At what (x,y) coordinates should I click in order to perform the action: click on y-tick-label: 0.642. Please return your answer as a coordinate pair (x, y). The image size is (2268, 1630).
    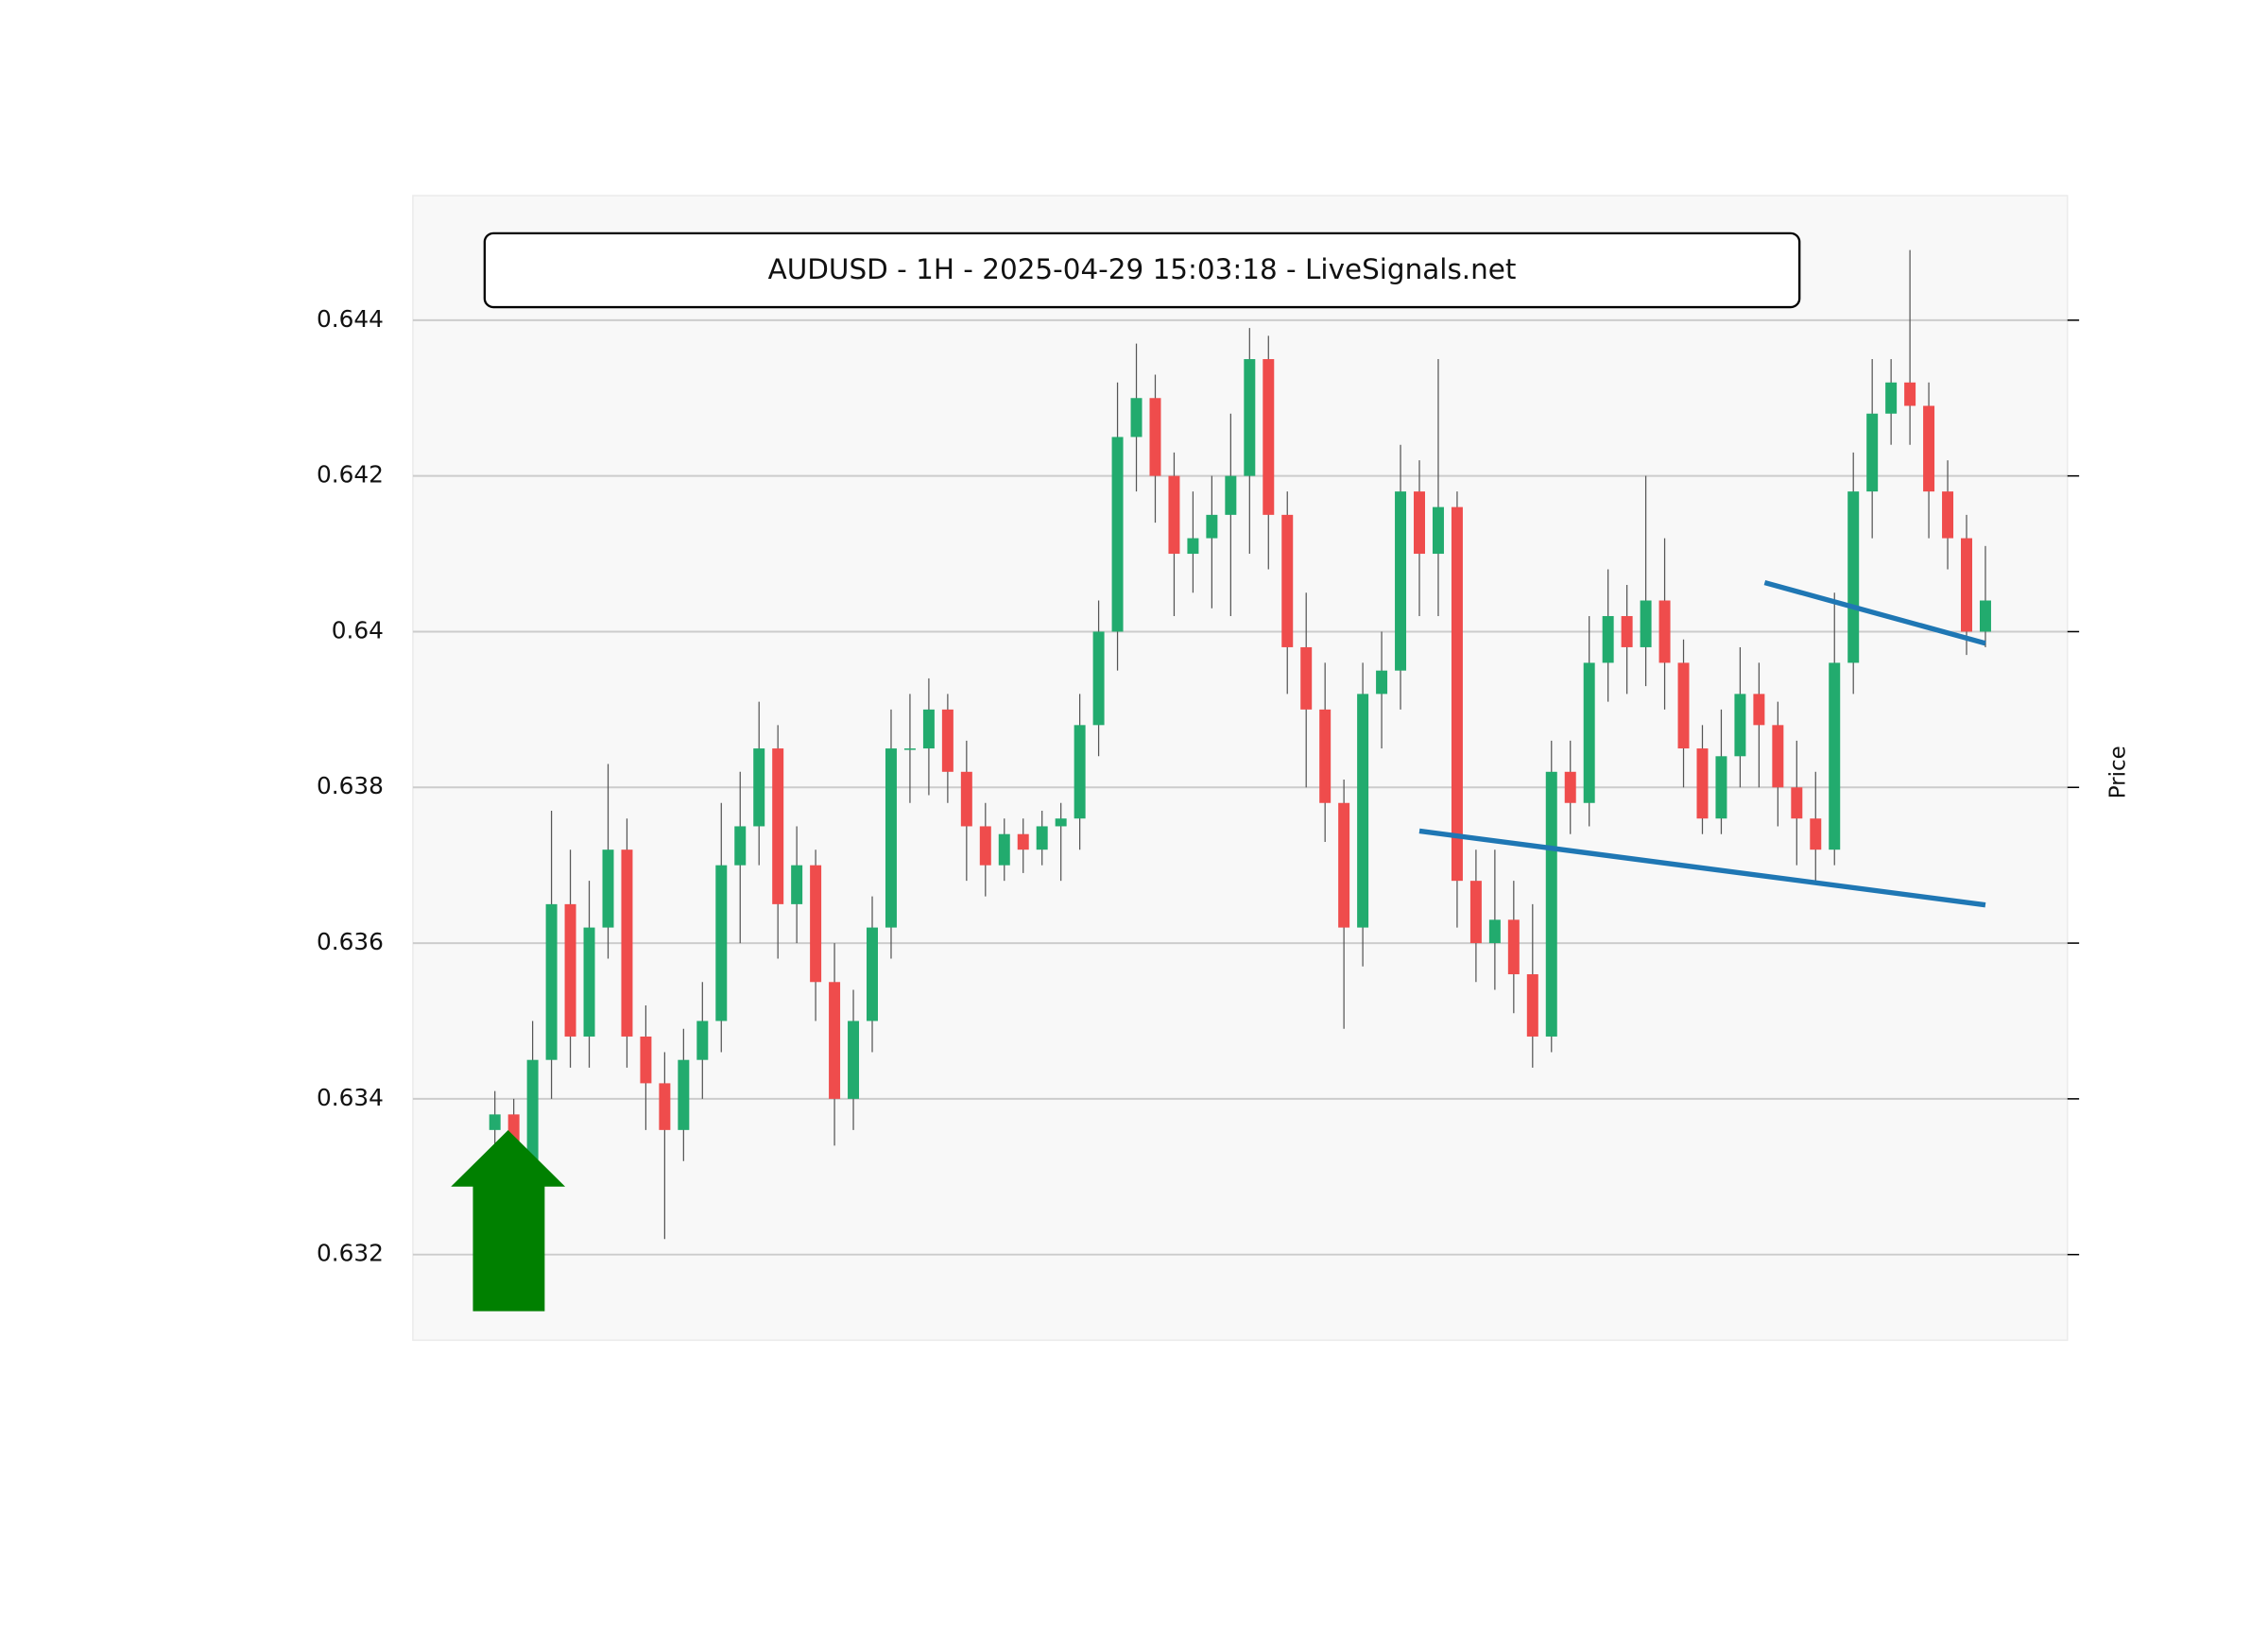
    Looking at the image, I should click on (350, 475).